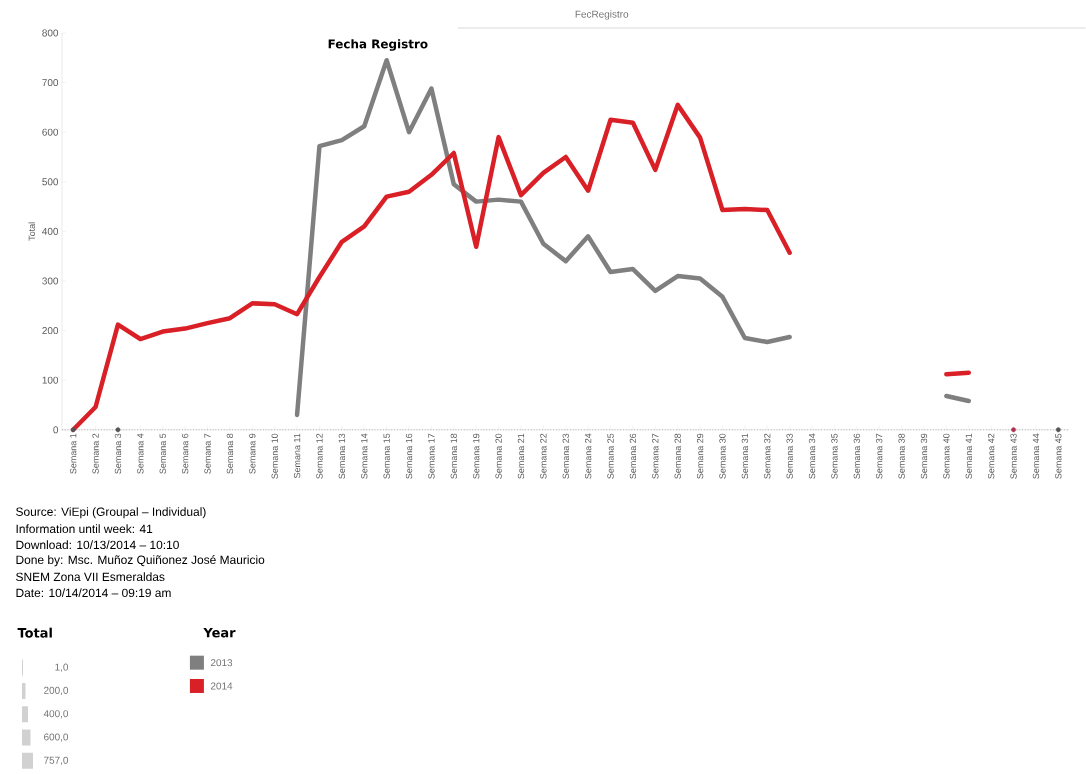  I want to click on x-tick-label: Semana 27, so click(655, 456).